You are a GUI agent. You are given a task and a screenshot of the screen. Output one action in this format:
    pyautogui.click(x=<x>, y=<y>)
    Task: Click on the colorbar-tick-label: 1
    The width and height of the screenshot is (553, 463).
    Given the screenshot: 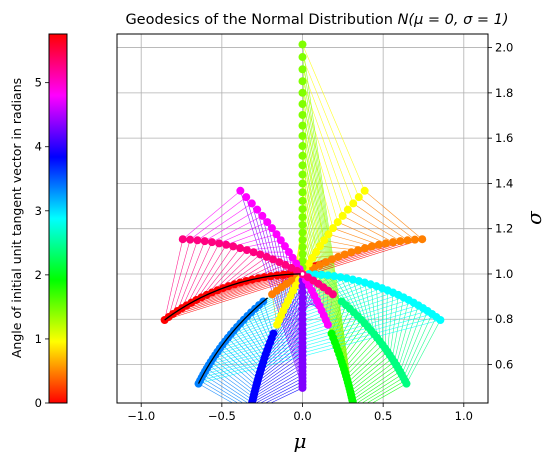 What is the action you would take?
    pyautogui.click(x=38, y=339)
    